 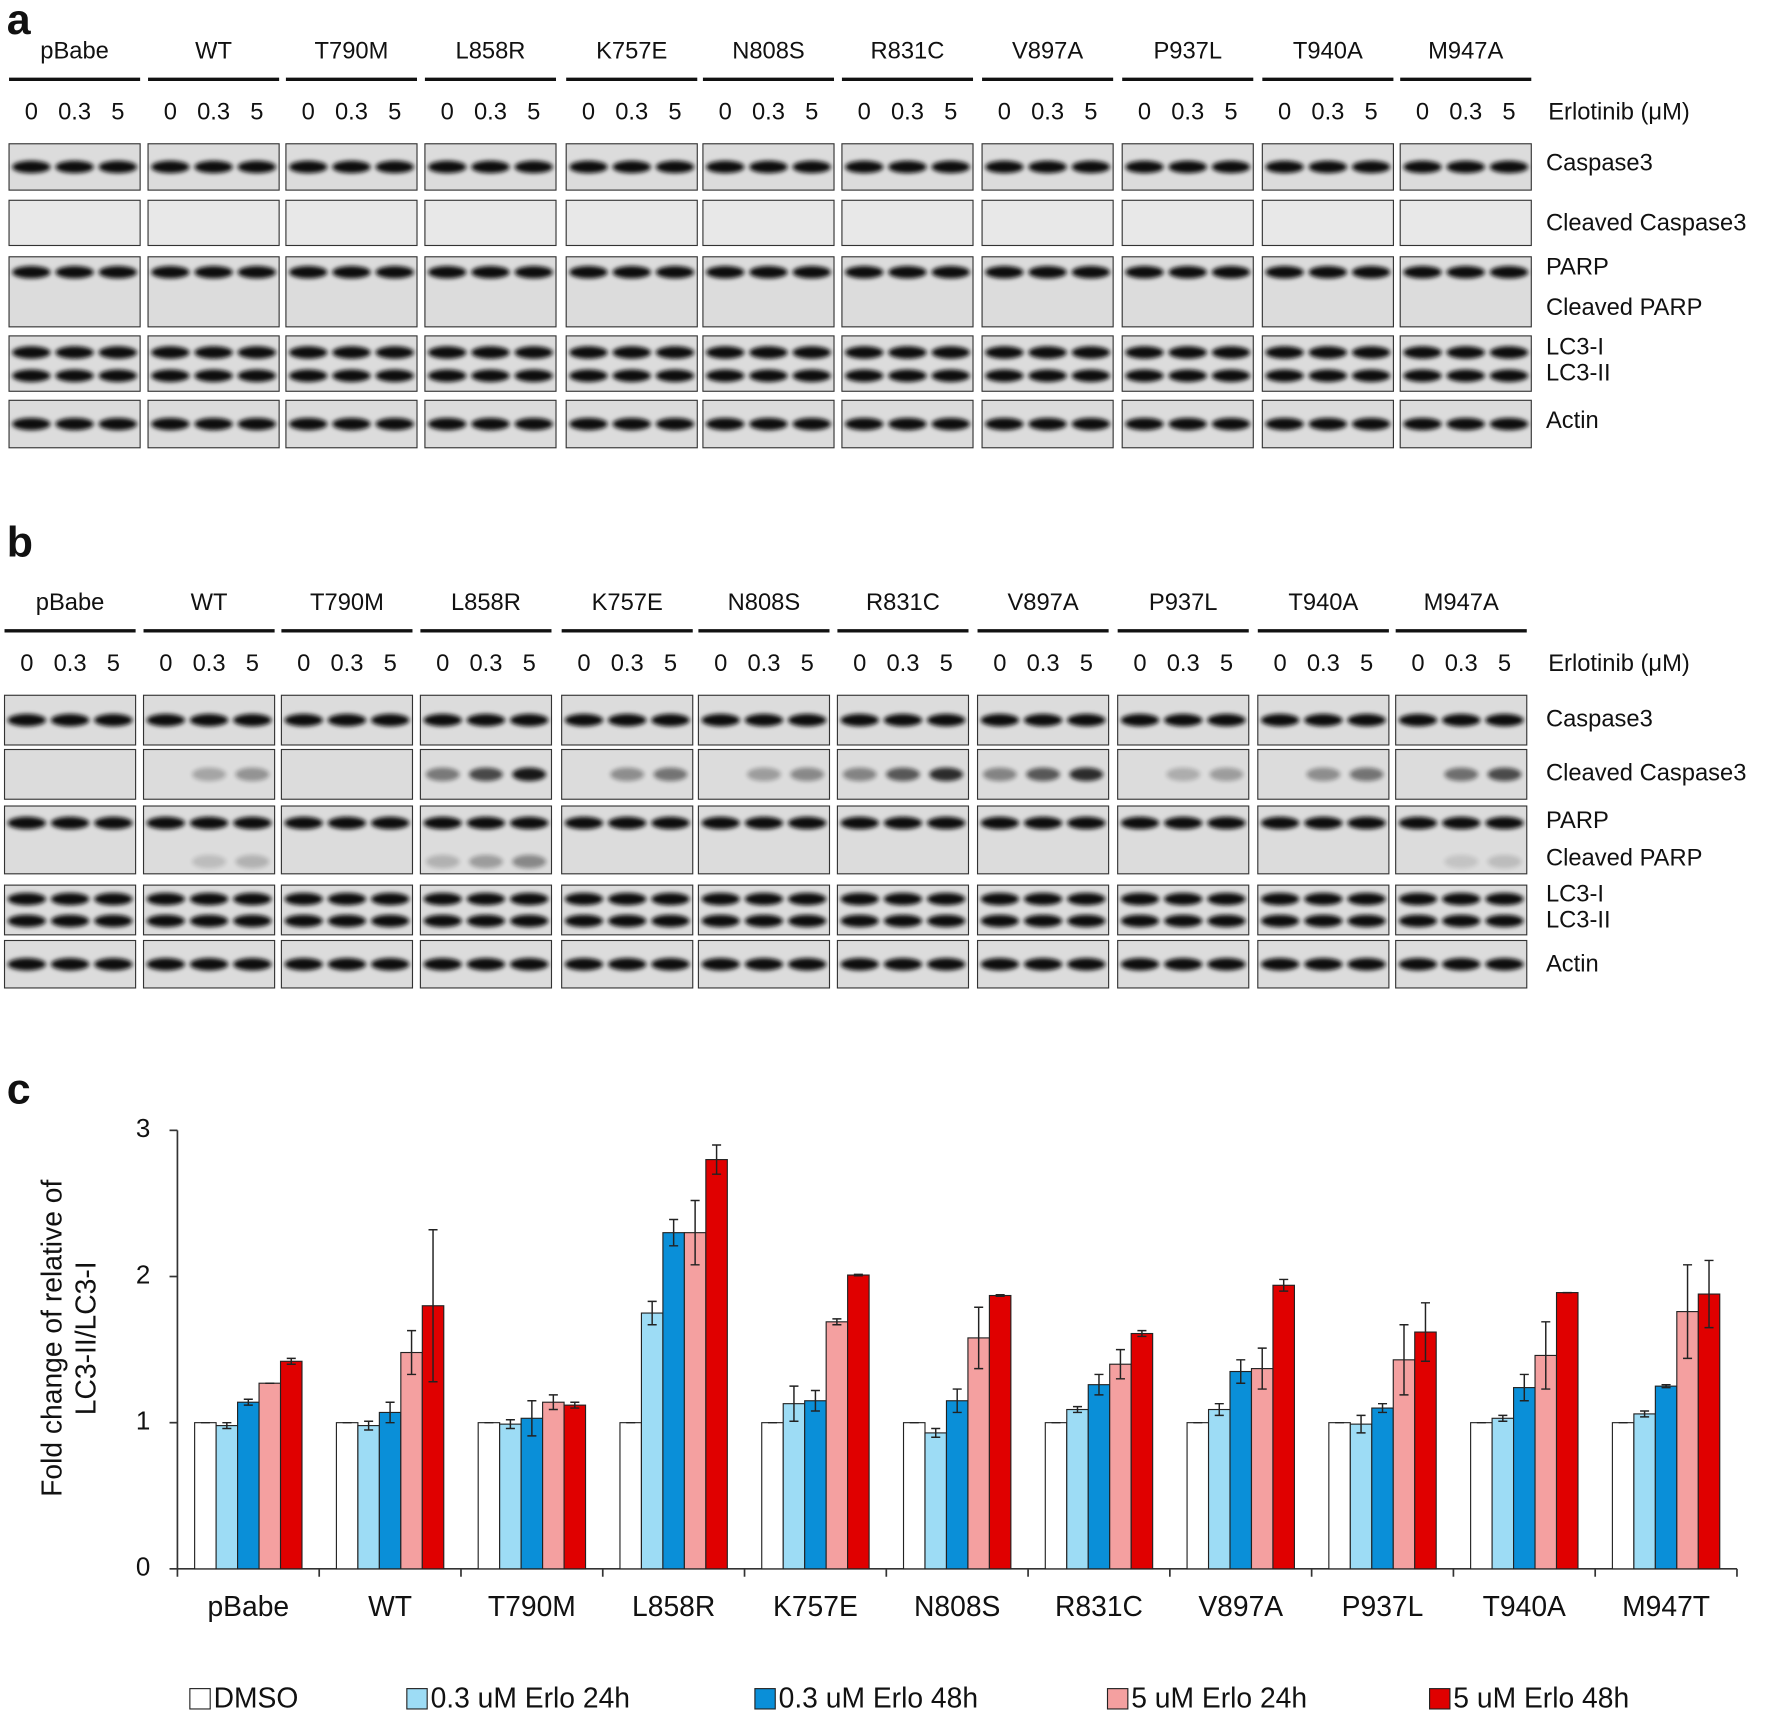 What do you see at coordinates (1624, 858) in the screenshot?
I see `band-label: Cleaved PARP` at bounding box center [1624, 858].